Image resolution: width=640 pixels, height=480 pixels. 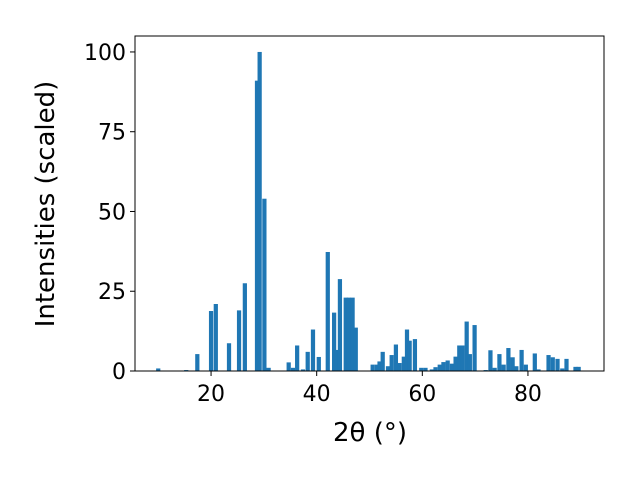 I want to click on x-tick-label: 80, so click(x=528, y=394).